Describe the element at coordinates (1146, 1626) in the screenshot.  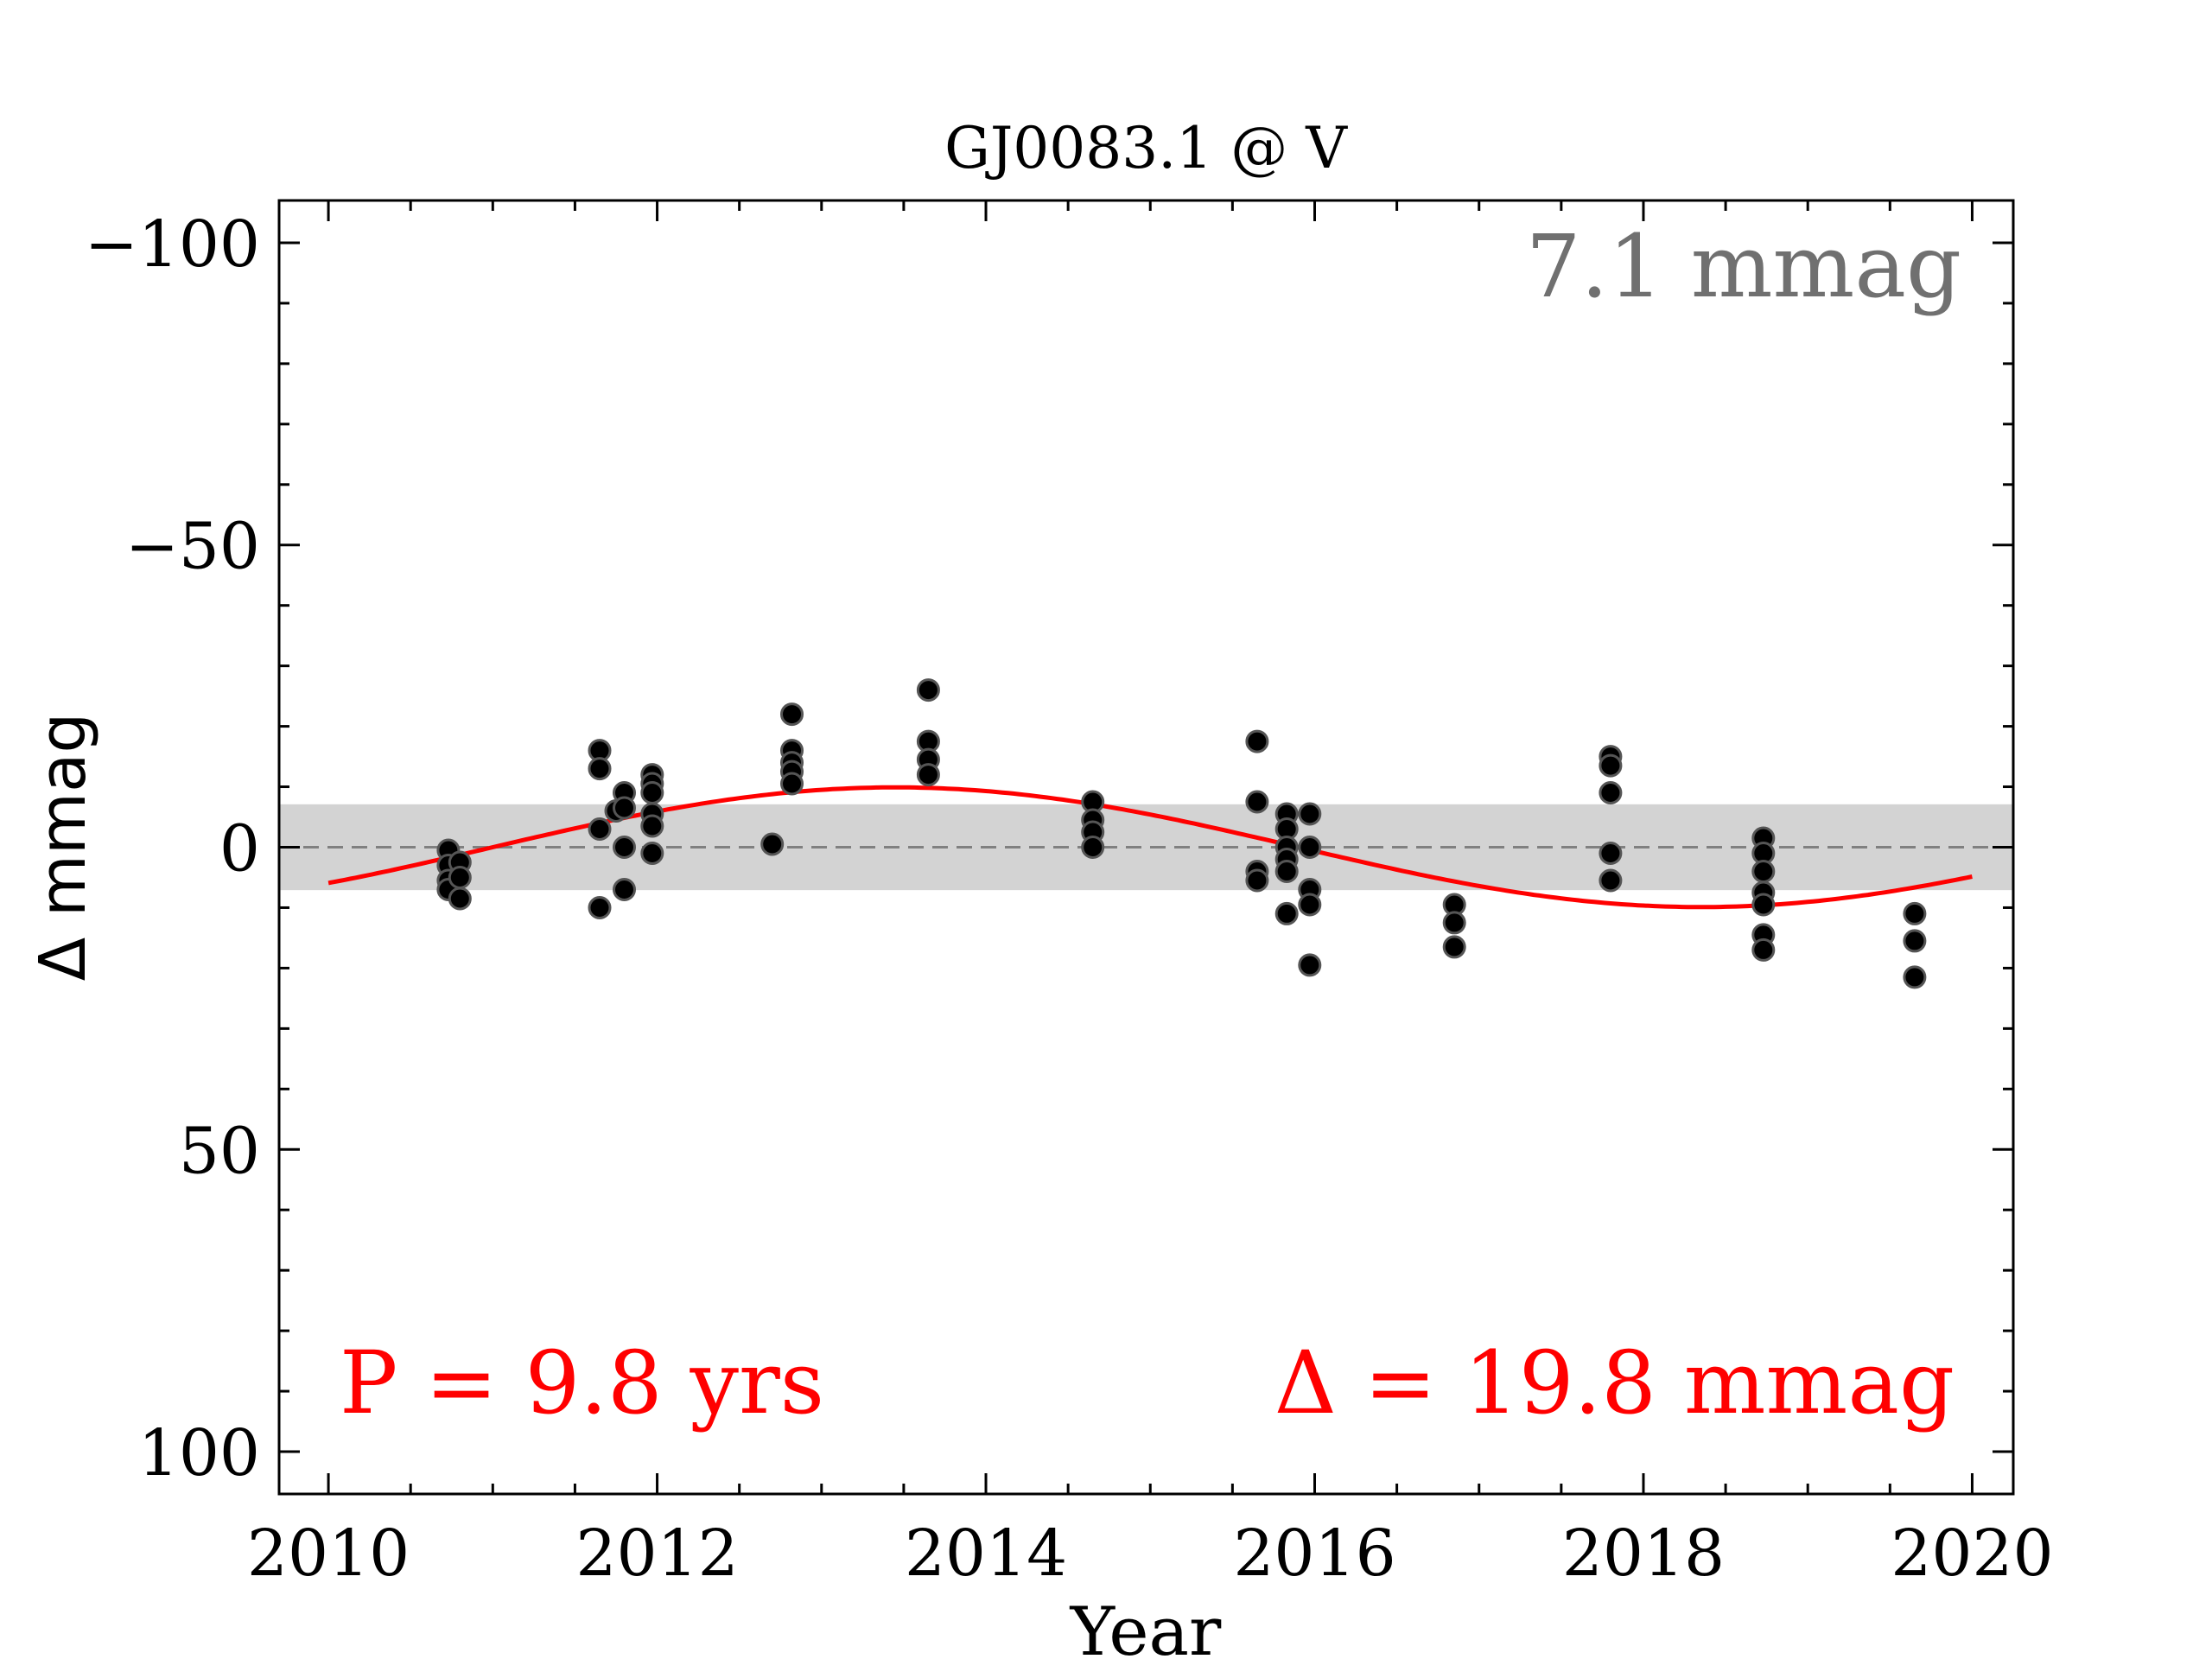
I see `x-axis-label: Year` at that location.